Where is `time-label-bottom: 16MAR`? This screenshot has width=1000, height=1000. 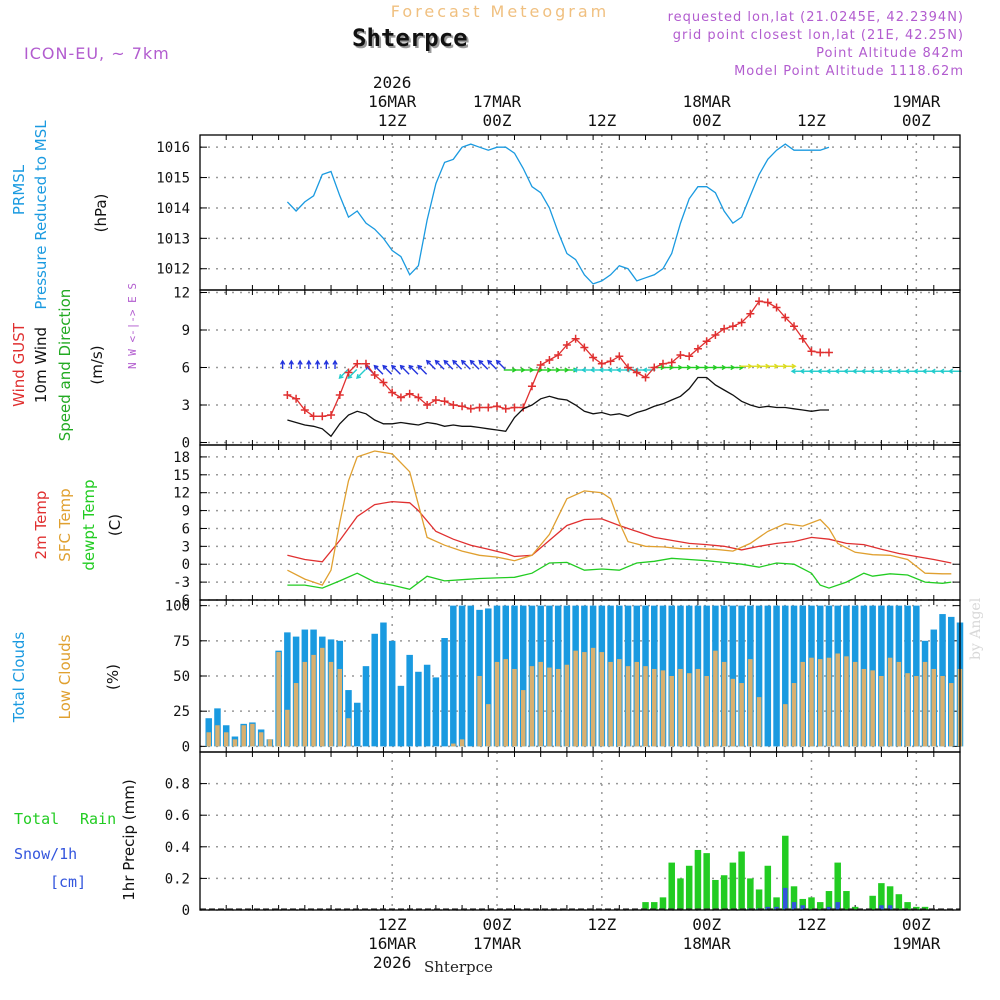 time-label-bottom: 16MAR is located at coordinates (392, 943).